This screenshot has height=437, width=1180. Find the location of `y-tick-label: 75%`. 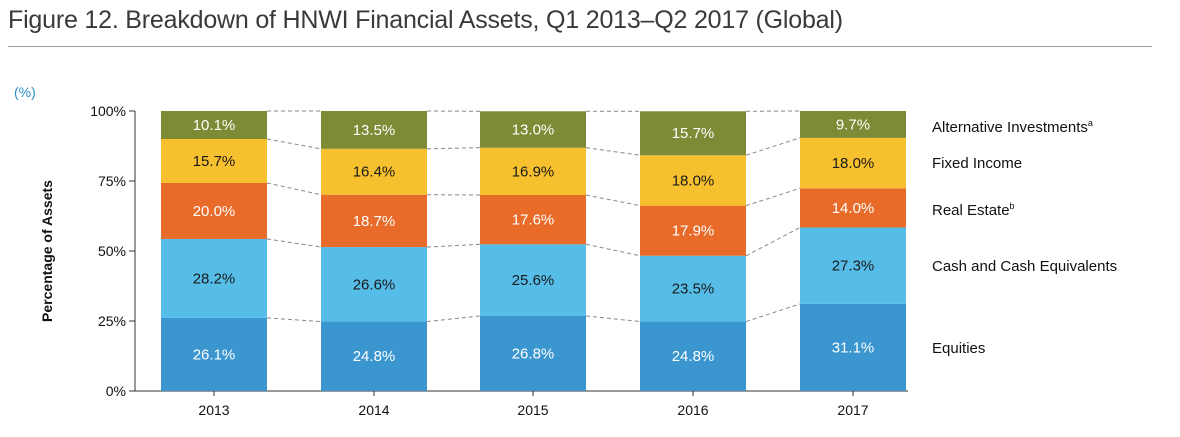

y-tick-label: 75% is located at coordinates (112, 181).